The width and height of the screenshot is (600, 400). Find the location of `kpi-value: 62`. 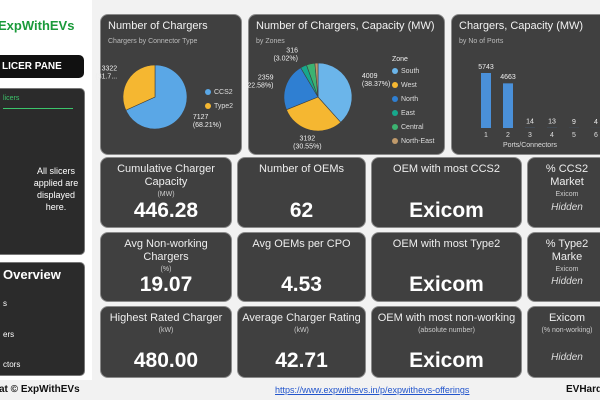

kpi-value: 62 is located at coordinates (301, 210).